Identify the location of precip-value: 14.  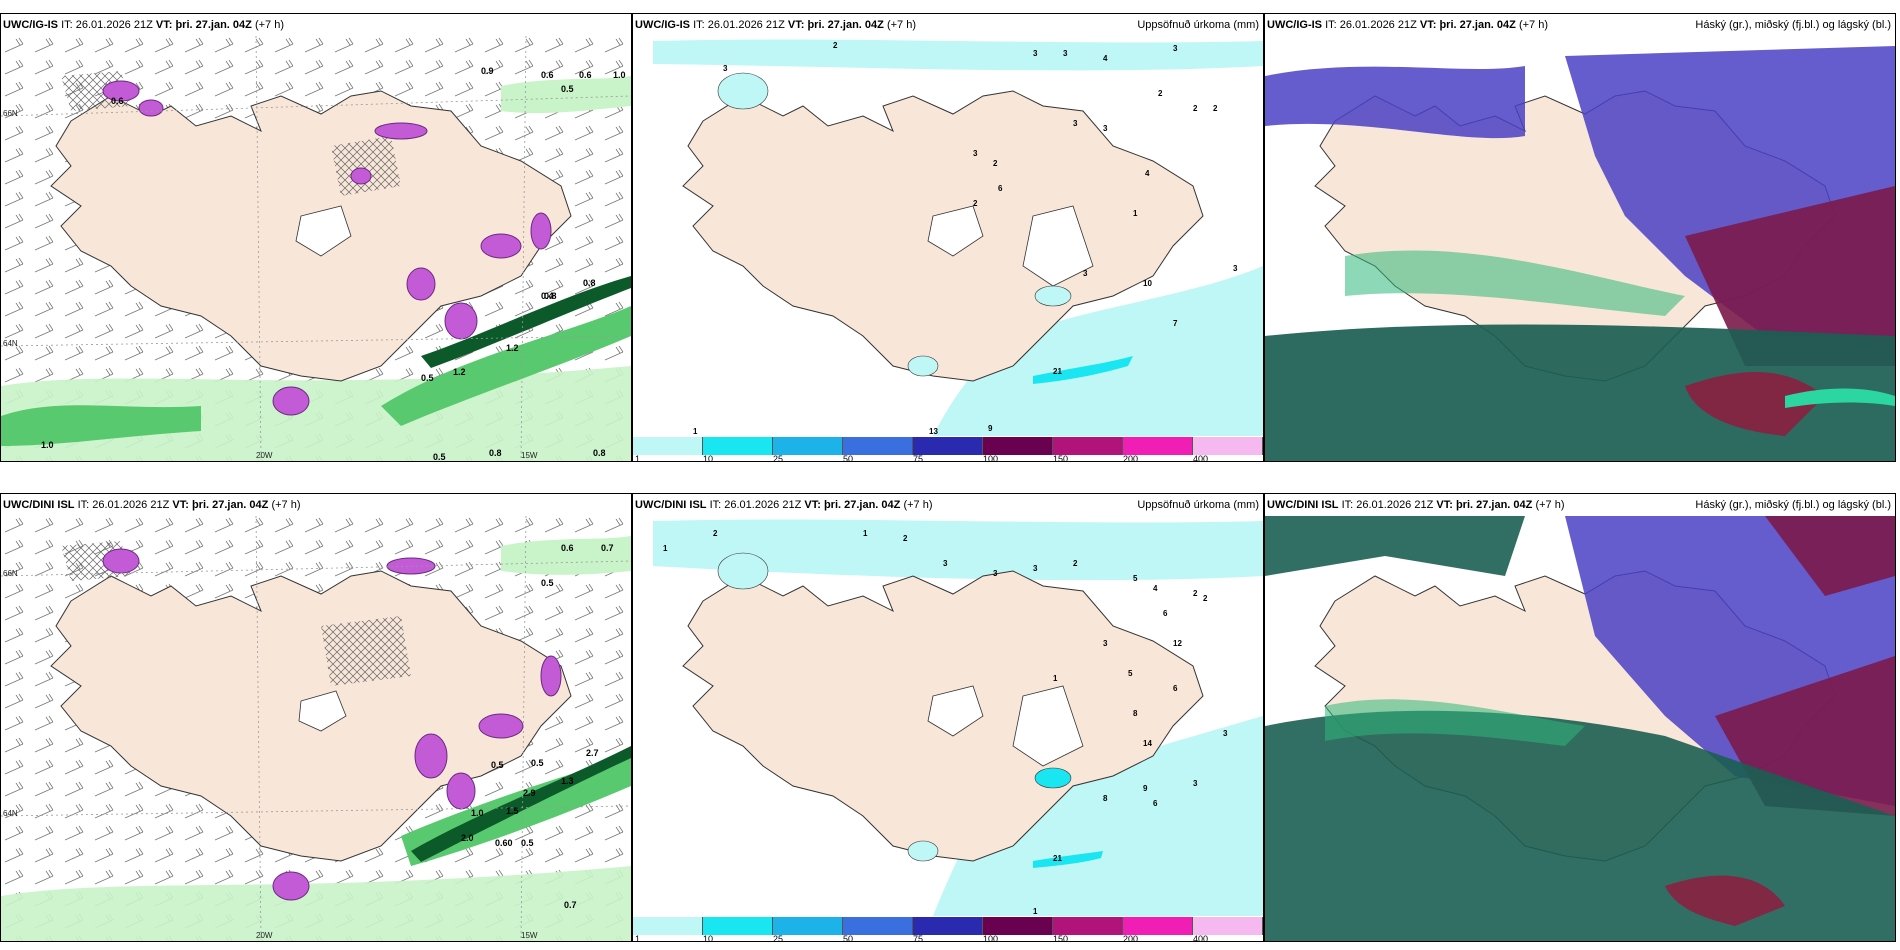
(1147, 743).